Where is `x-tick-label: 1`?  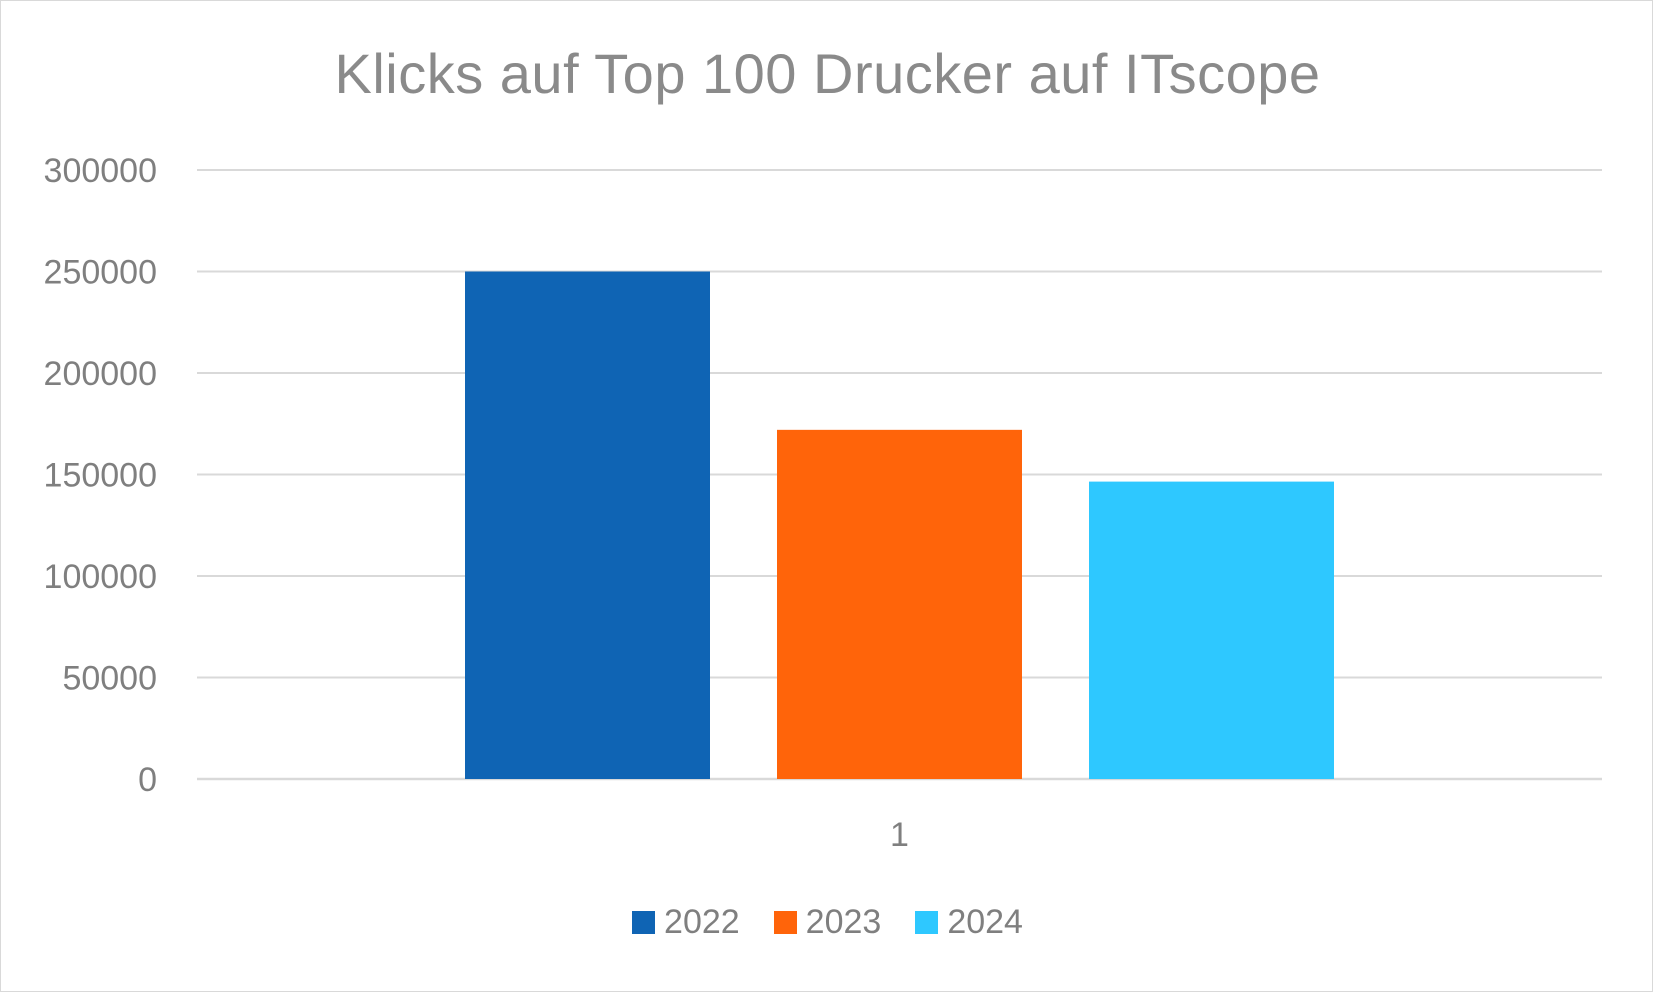
x-tick-label: 1 is located at coordinates (899, 835).